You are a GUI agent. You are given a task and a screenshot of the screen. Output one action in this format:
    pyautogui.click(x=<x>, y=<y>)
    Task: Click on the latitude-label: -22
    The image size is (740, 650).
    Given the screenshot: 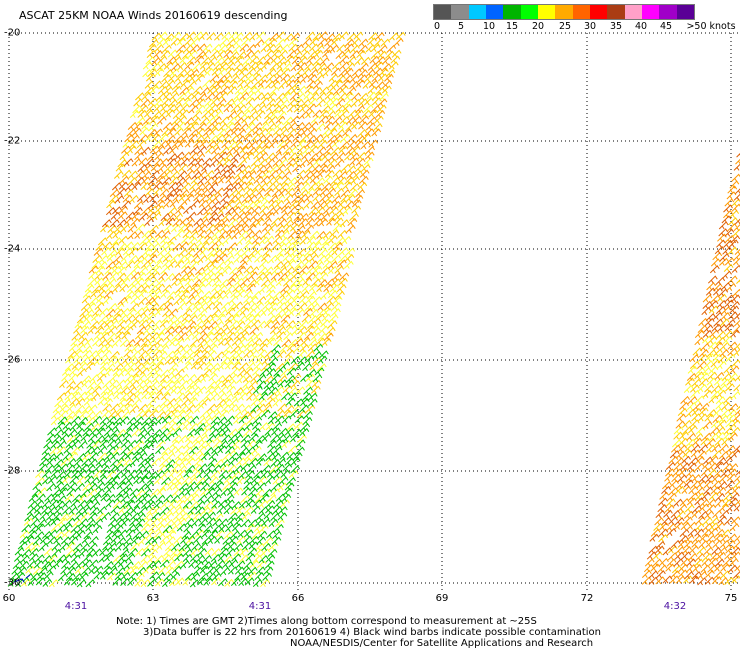 What is the action you would take?
    pyautogui.click(x=12, y=141)
    